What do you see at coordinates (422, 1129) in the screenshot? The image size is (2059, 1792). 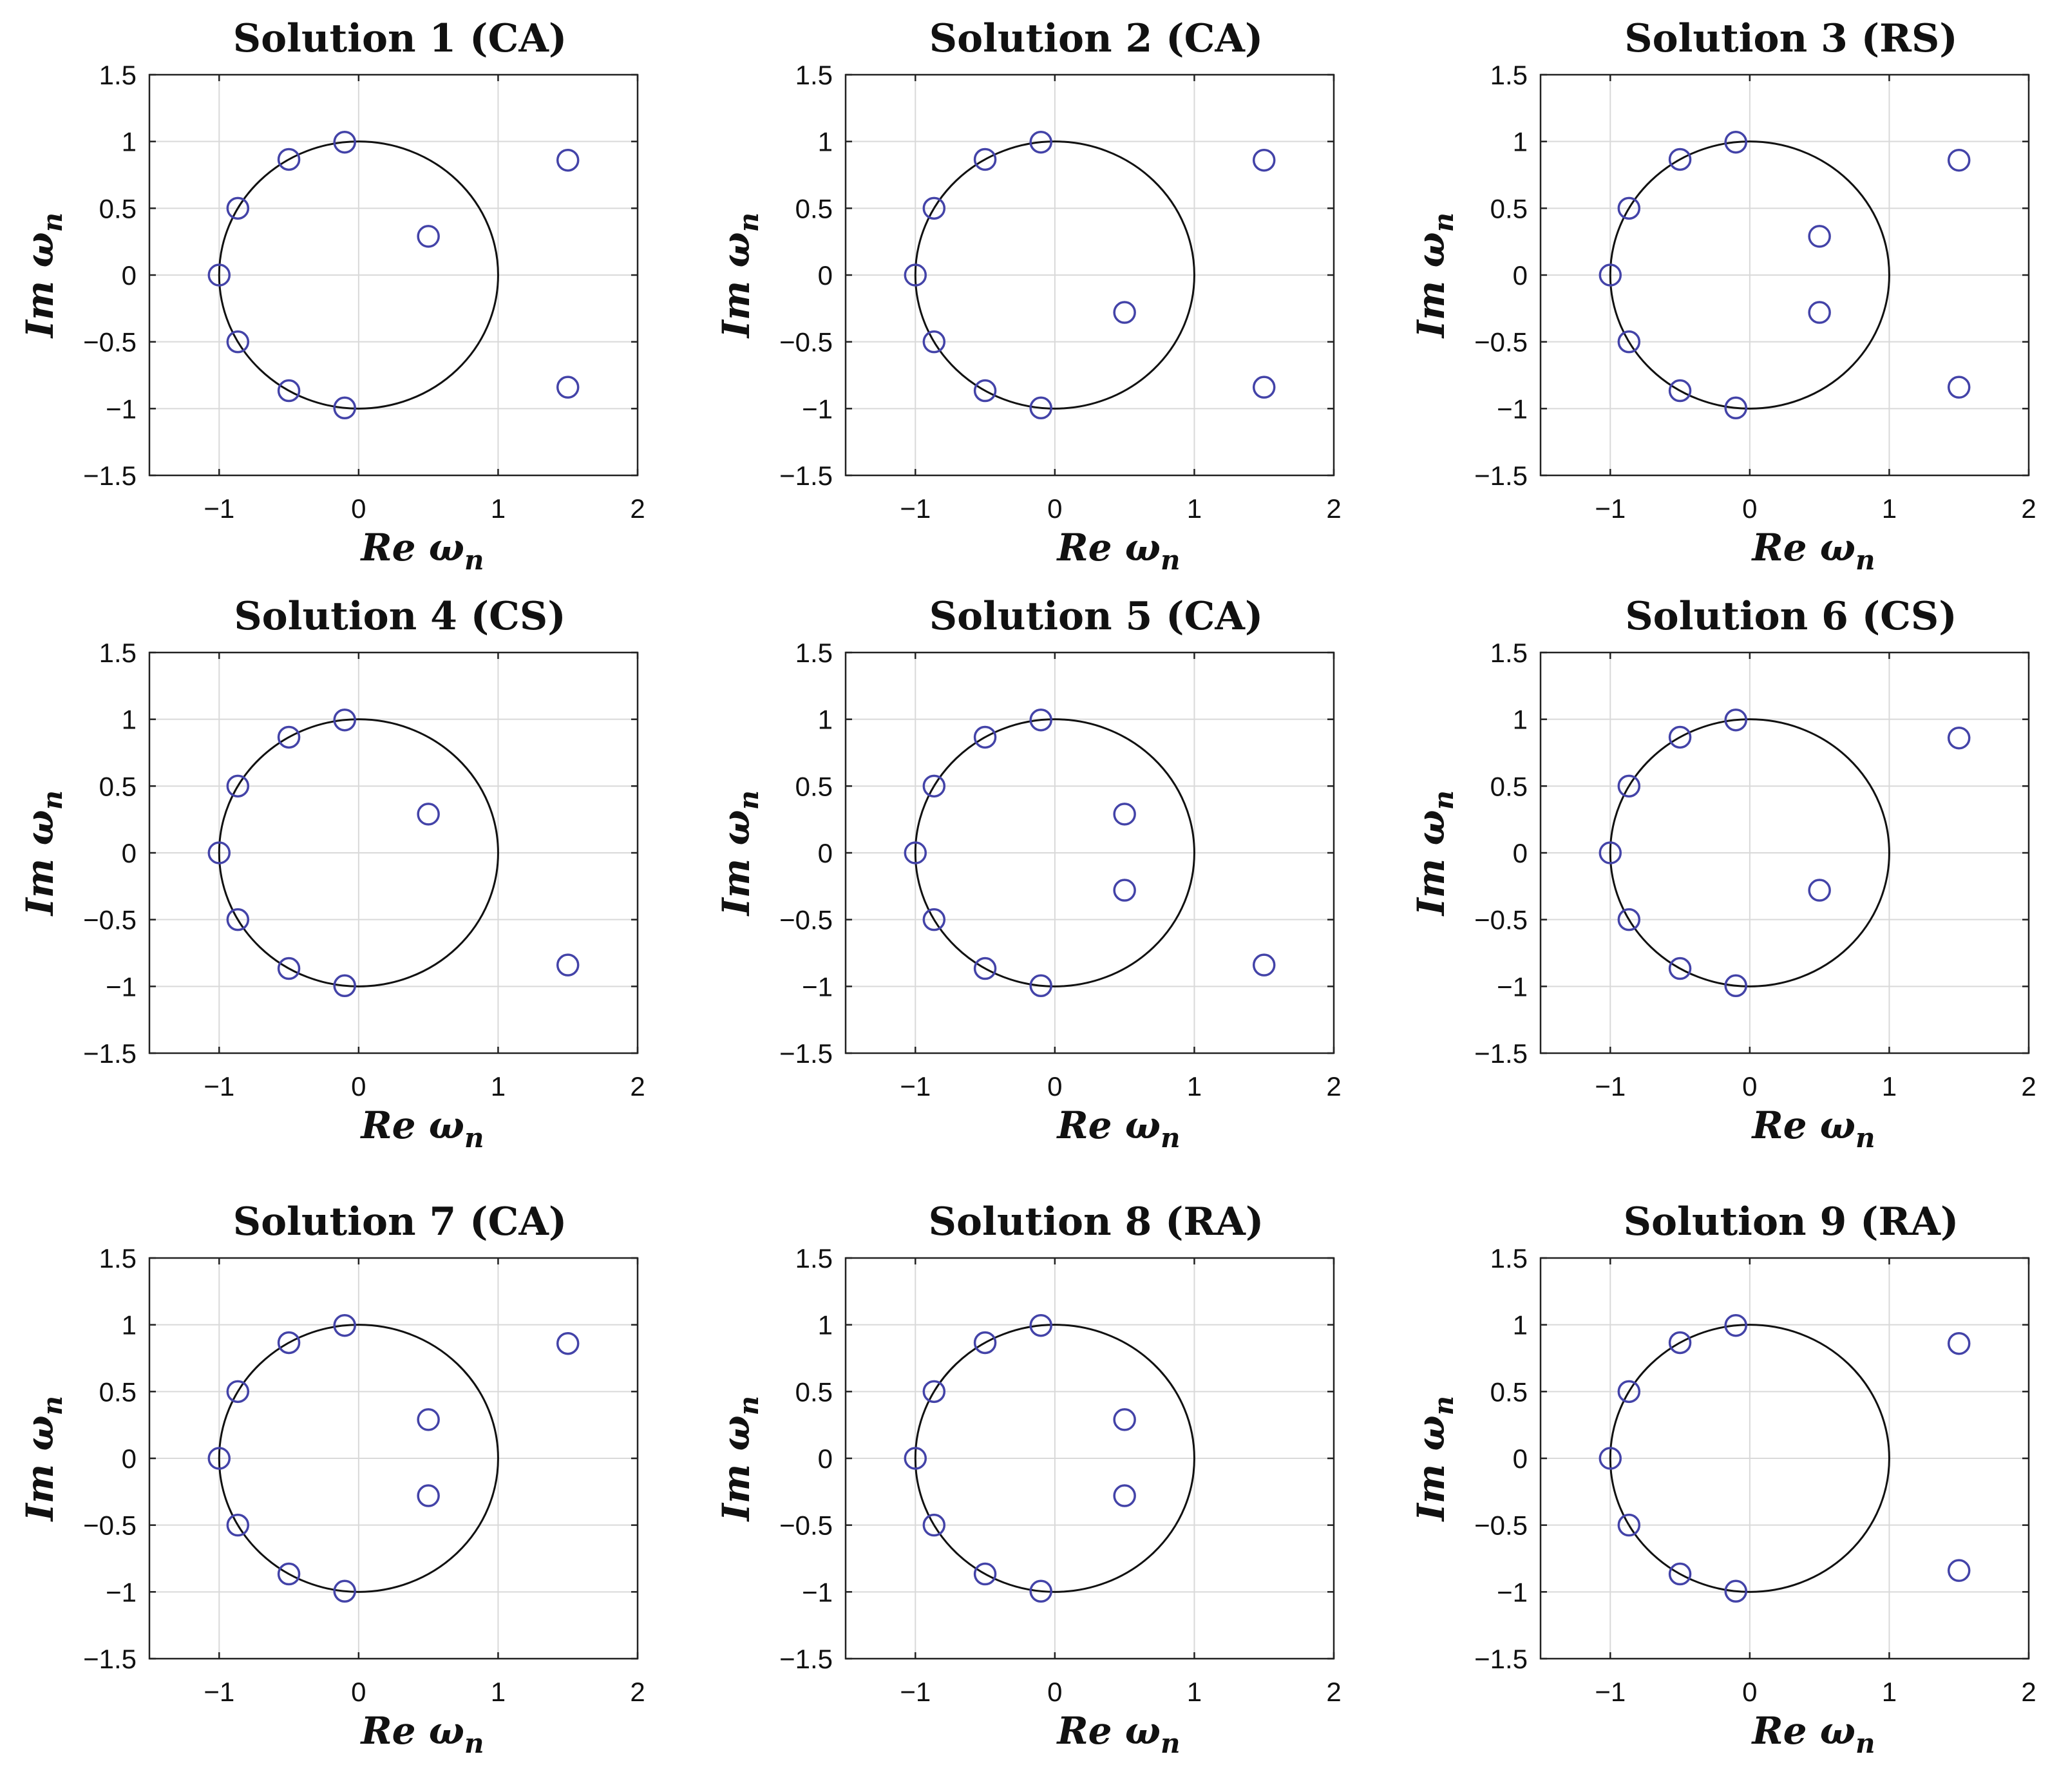 I see `x-axis-label: Re ωn` at bounding box center [422, 1129].